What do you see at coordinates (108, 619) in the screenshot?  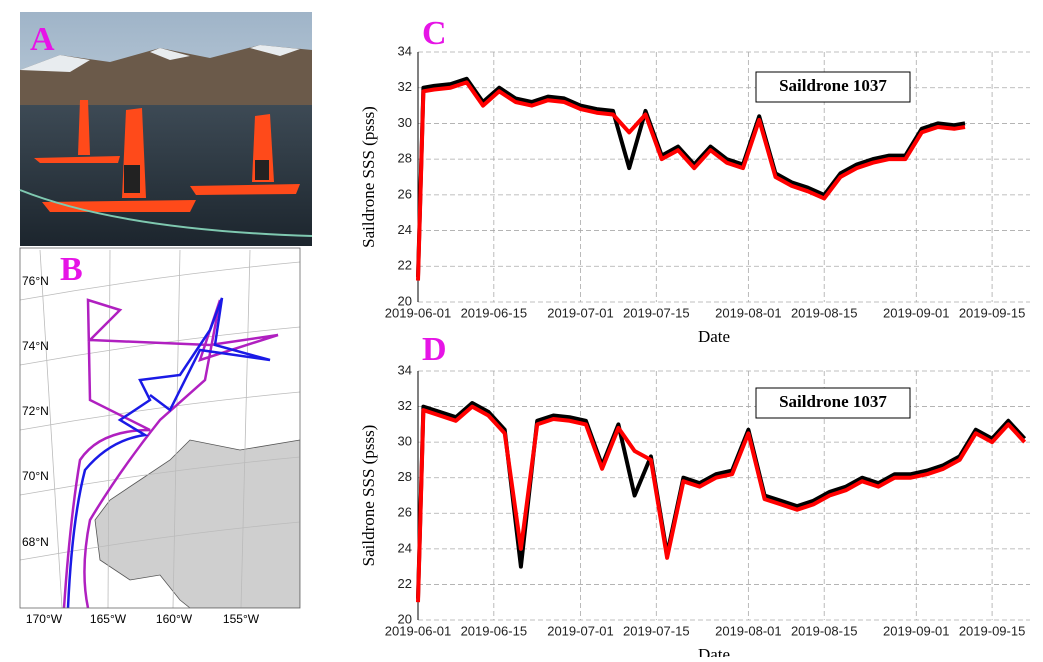 I see `lon-label: 165°W` at bounding box center [108, 619].